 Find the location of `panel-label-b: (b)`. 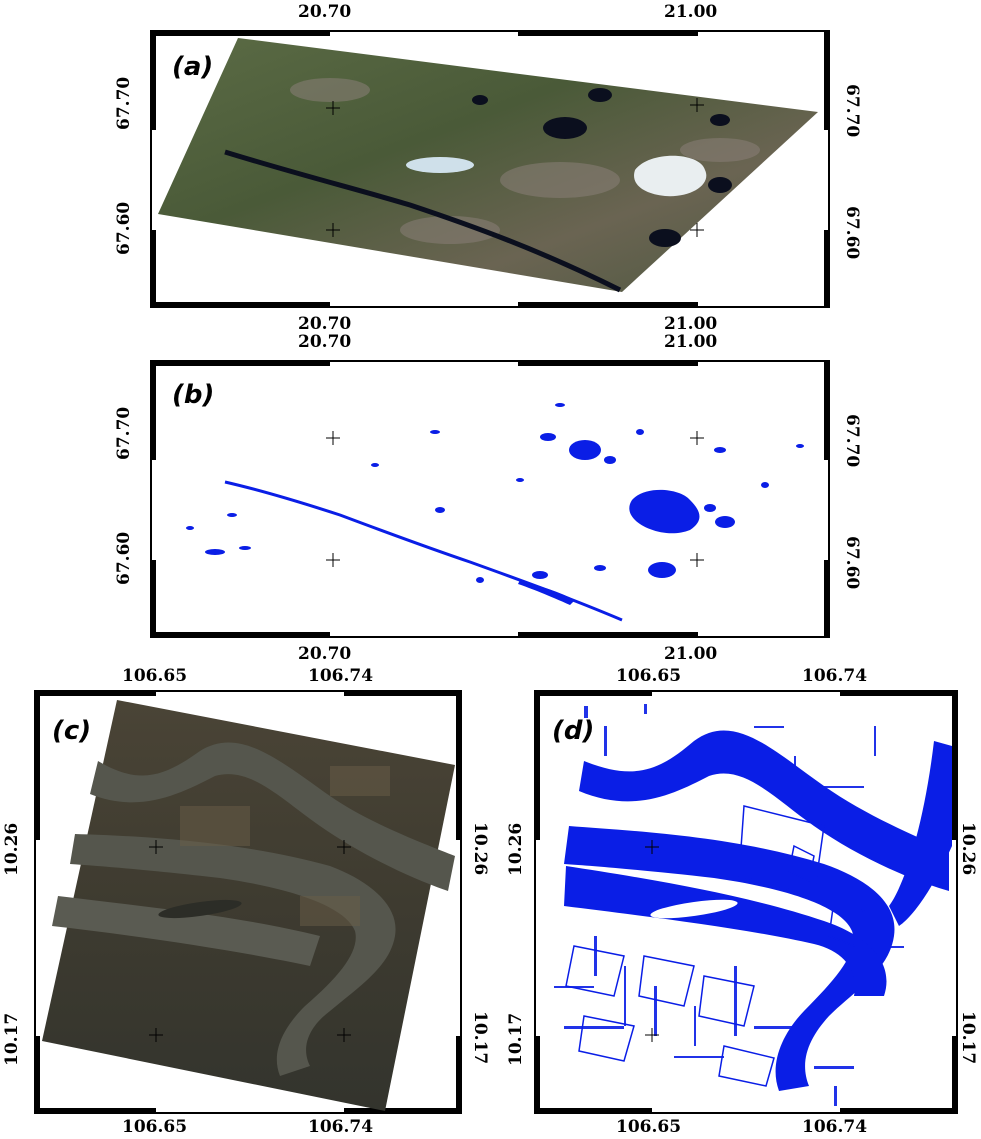

panel-label-b: (b) is located at coordinates (193, 395).